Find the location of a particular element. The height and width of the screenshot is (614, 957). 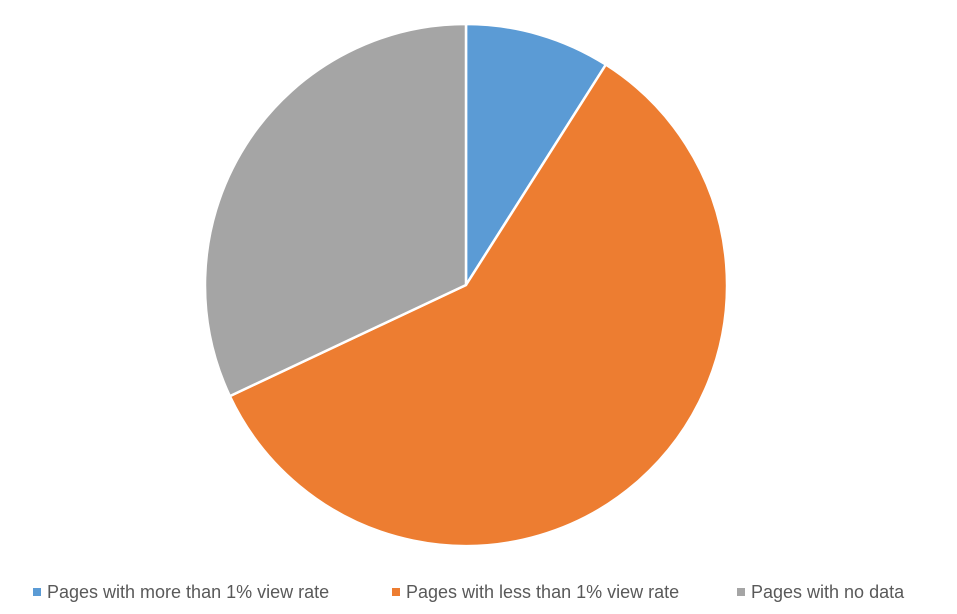

legend-swatch-more-than-1pct is located at coordinates (37, 592).